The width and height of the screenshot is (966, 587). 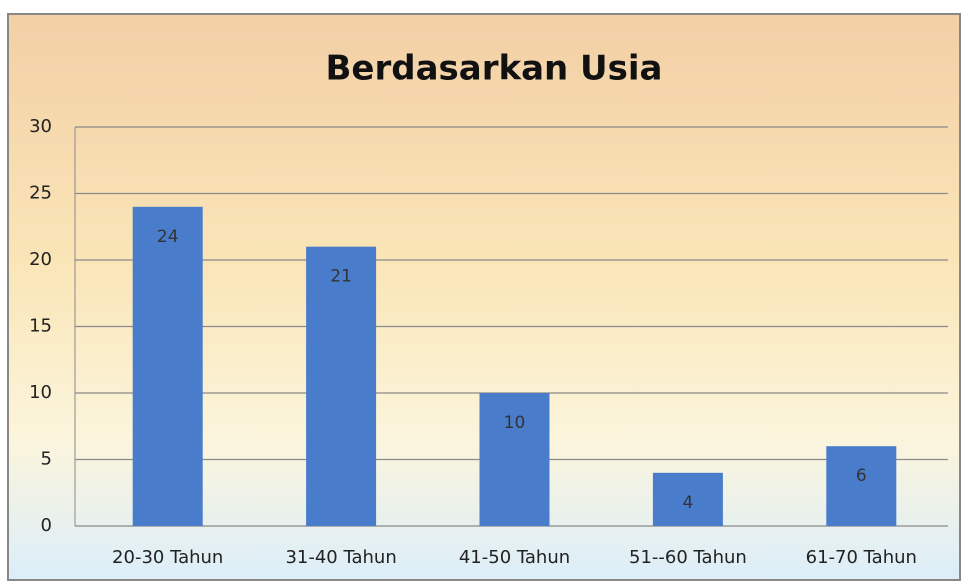 What do you see at coordinates (40, 126) in the screenshot?
I see `y-tick-label: 30` at bounding box center [40, 126].